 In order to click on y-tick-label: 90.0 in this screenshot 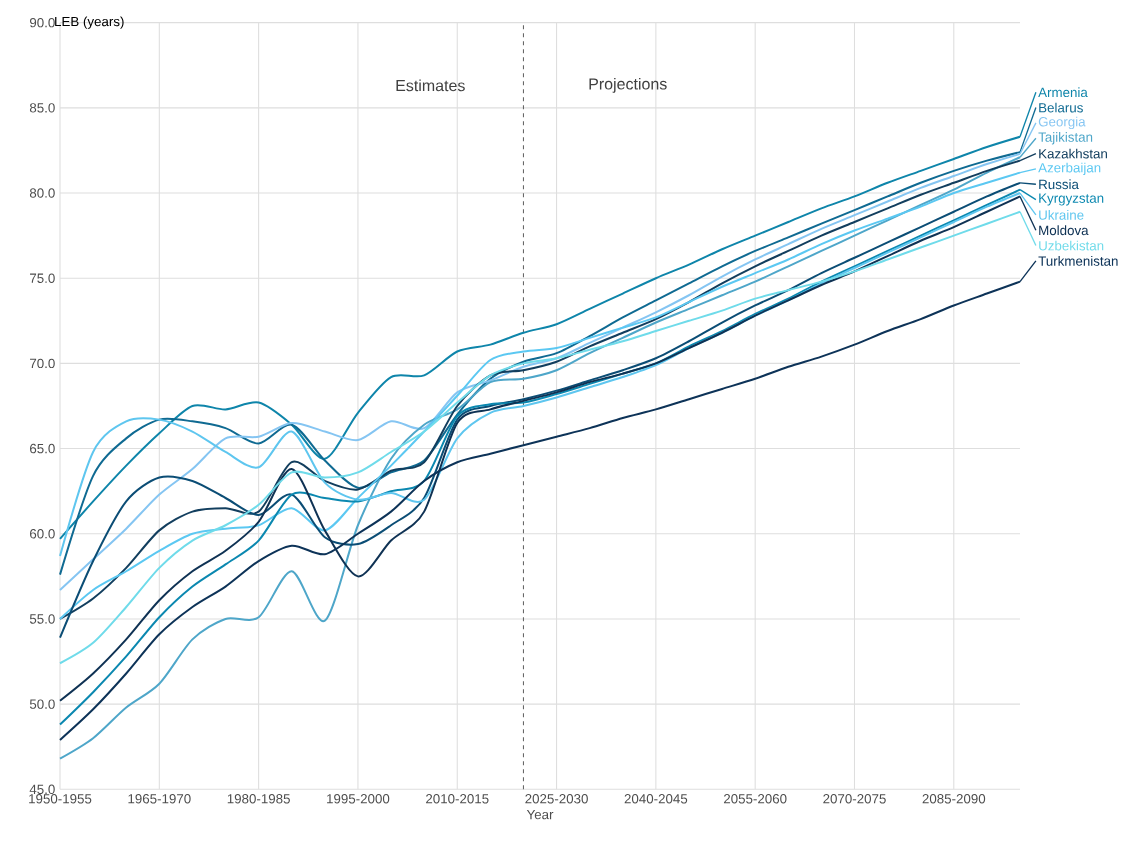, I will do `click(42, 22)`.